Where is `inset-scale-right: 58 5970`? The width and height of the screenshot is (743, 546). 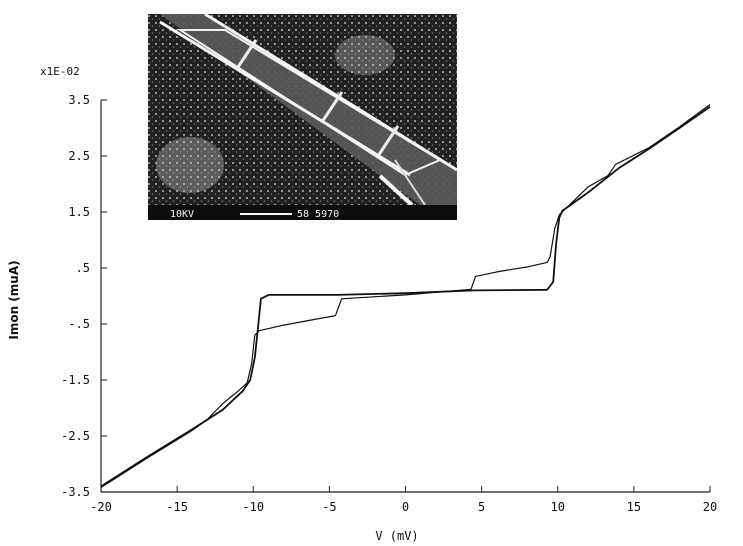
inset-scale-right: 58 5970 is located at coordinates (318, 214).